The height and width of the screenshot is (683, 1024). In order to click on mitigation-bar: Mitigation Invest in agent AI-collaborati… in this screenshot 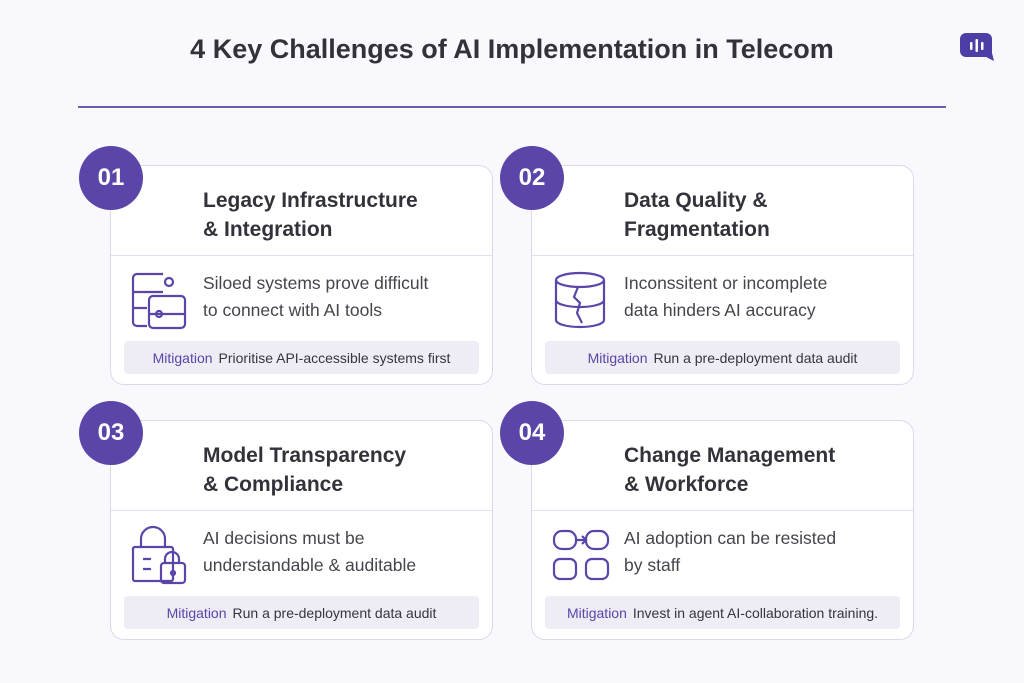, I will do `click(722, 612)`.